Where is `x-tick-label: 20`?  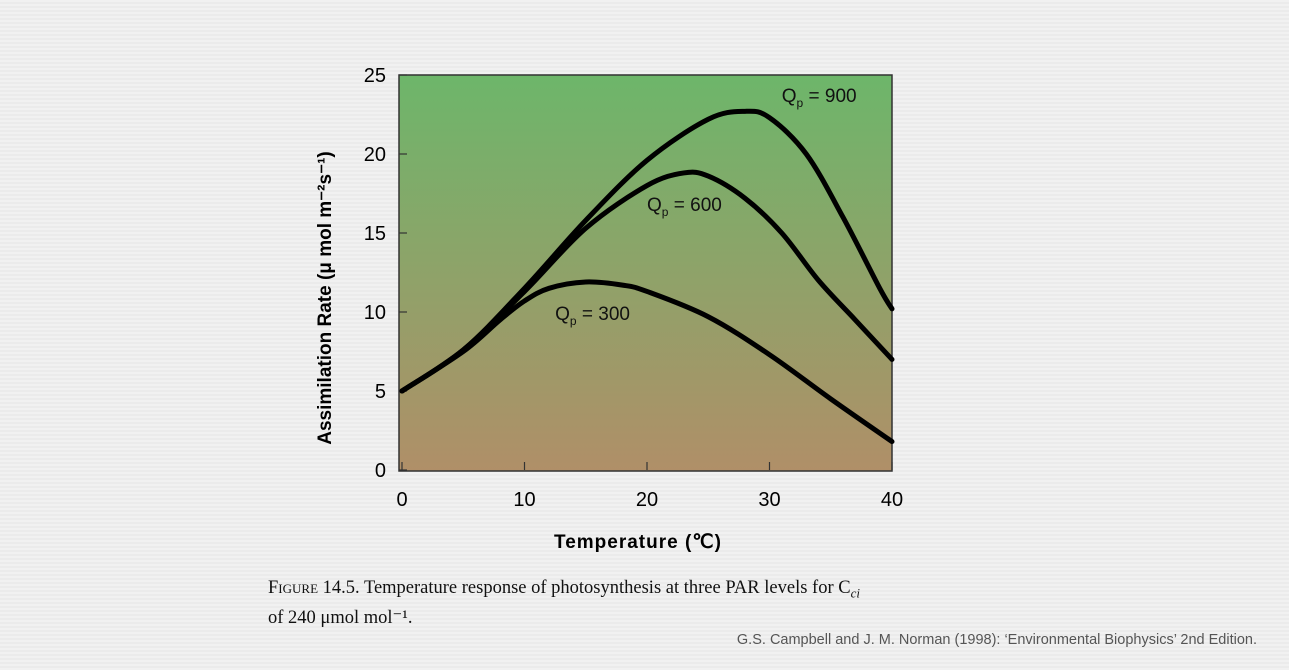 x-tick-label: 20 is located at coordinates (647, 500).